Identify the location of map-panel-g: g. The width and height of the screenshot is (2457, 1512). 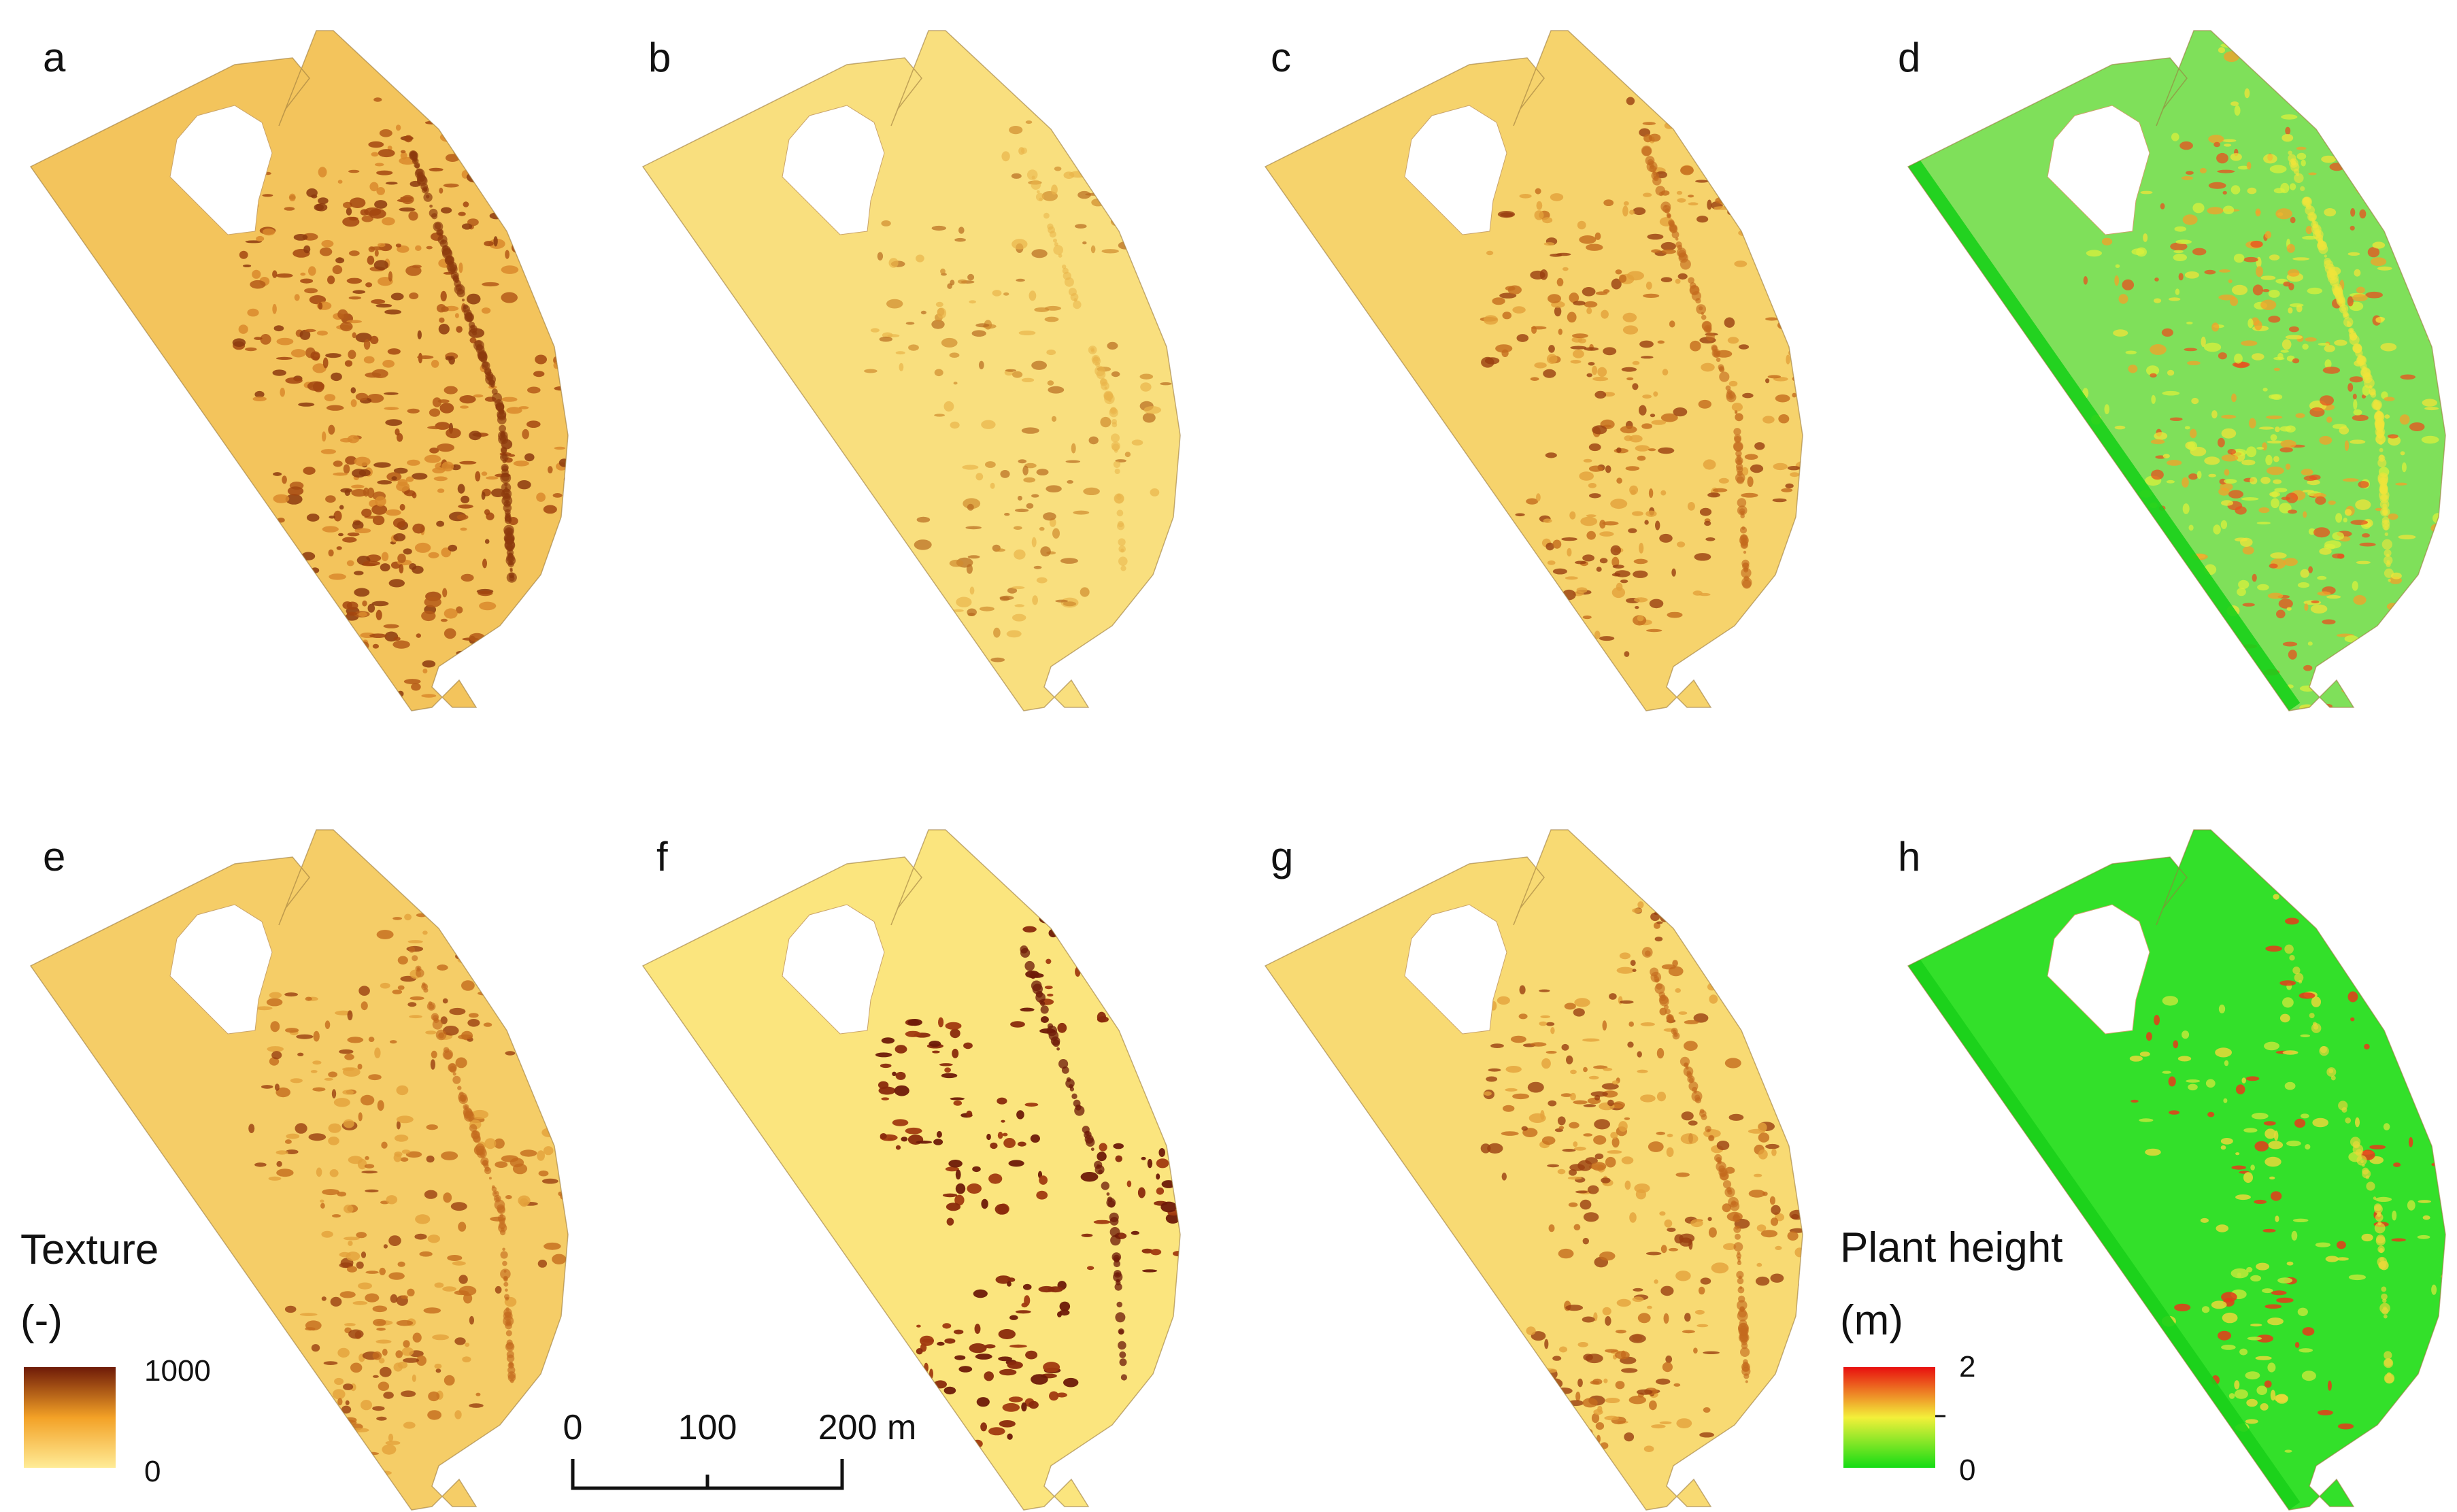
(1534, 1170).